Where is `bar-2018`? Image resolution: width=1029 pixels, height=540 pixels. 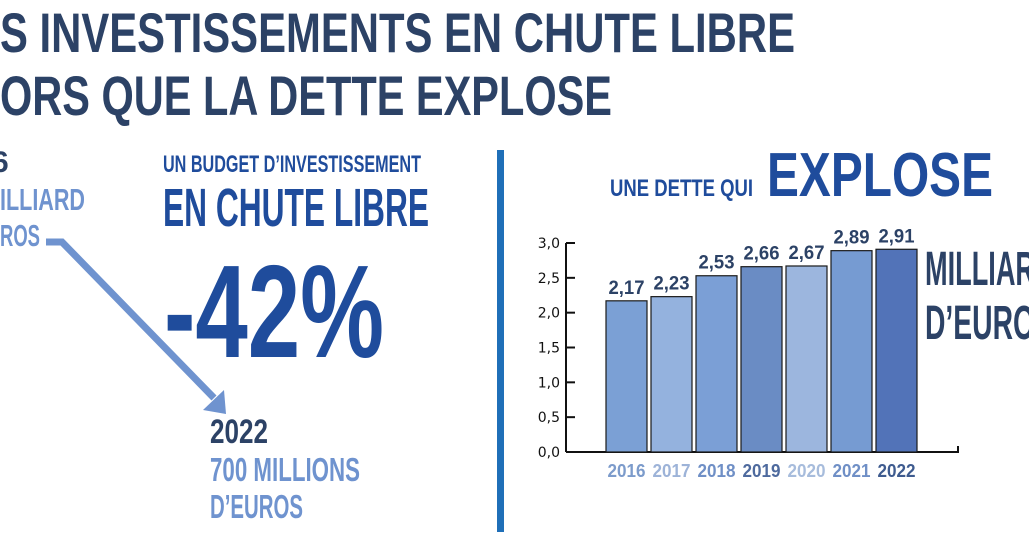
bar-2018 is located at coordinates (716, 364).